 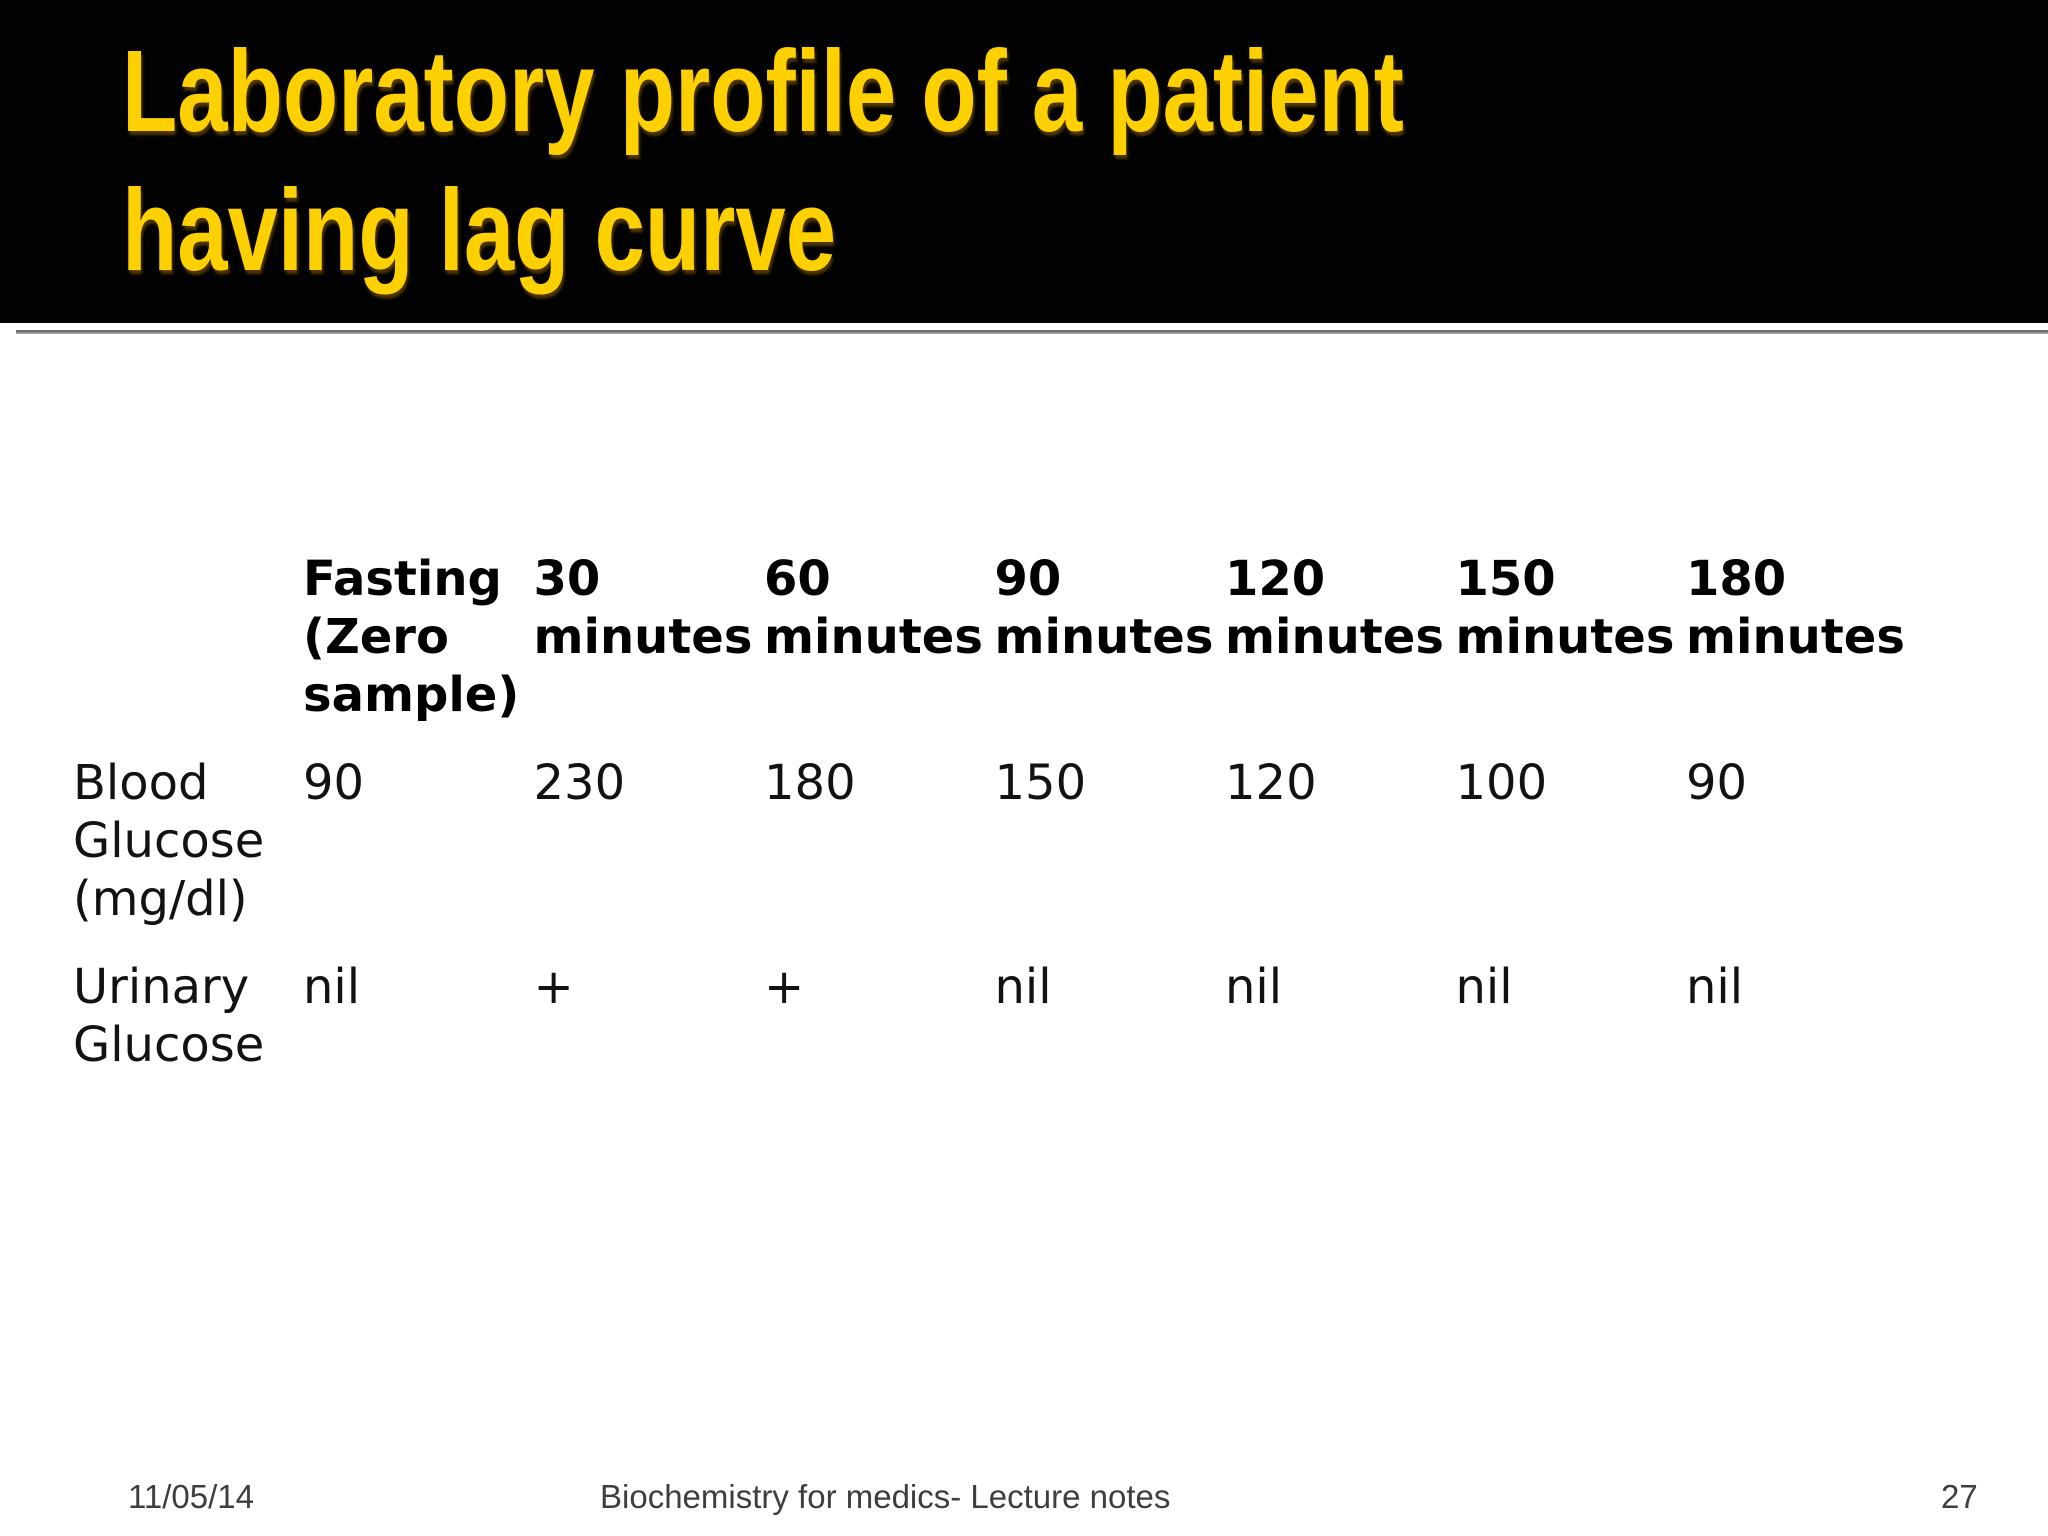 What do you see at coordinates (1715, 987) in the screenshot?
I see `table-cell-urinary-glucose-180min: nil` at bounding box center [1715, 987].